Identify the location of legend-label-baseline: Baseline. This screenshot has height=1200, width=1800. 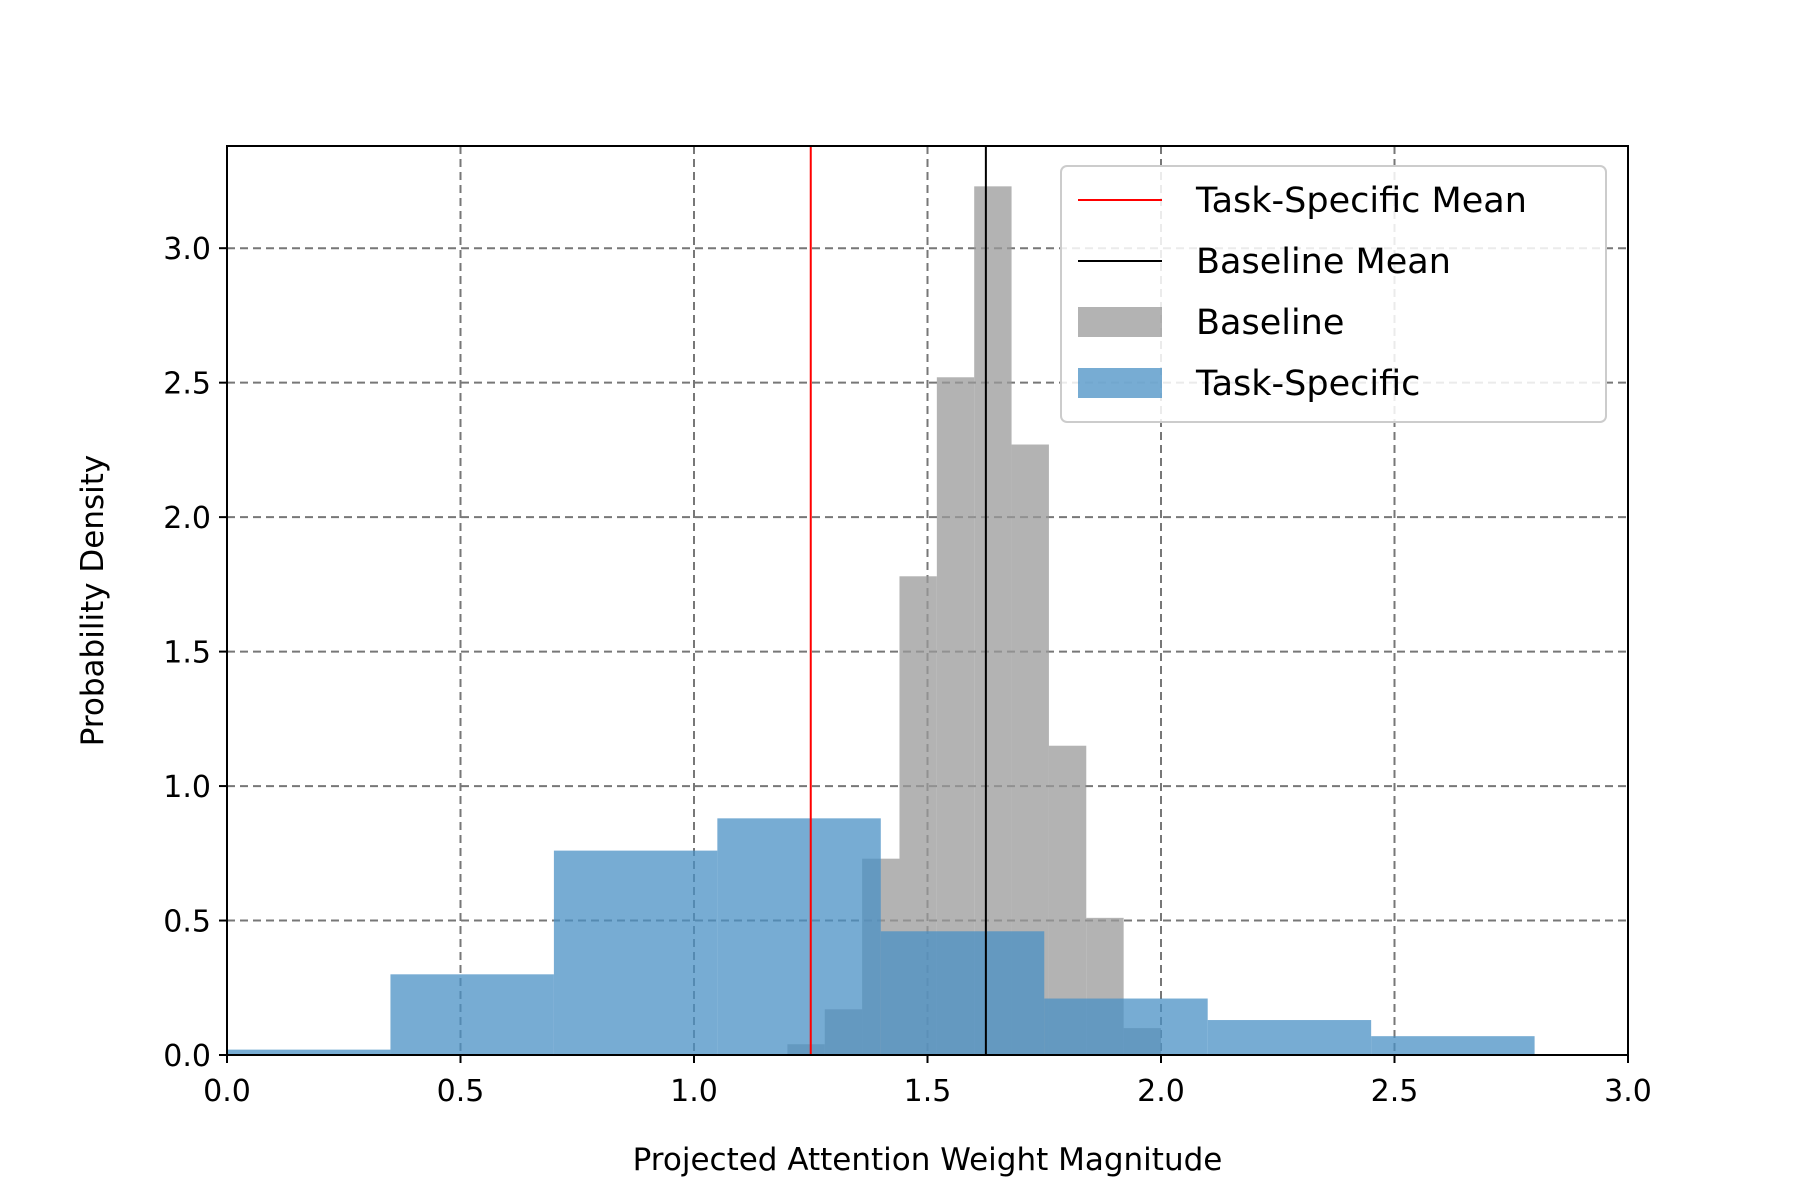
(1270, 323).